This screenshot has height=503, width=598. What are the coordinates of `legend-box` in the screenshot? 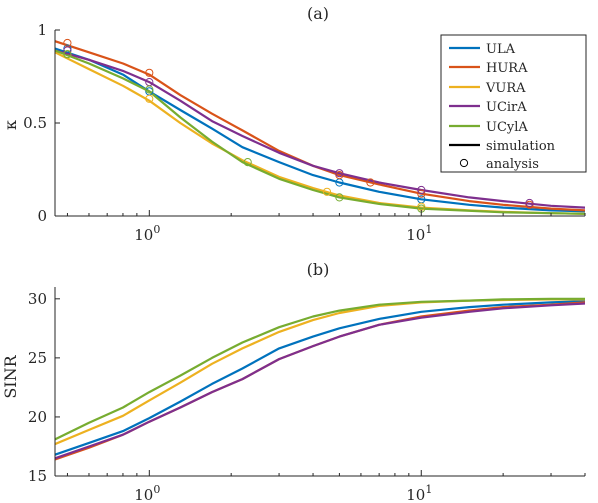 It's located at (513, 103).